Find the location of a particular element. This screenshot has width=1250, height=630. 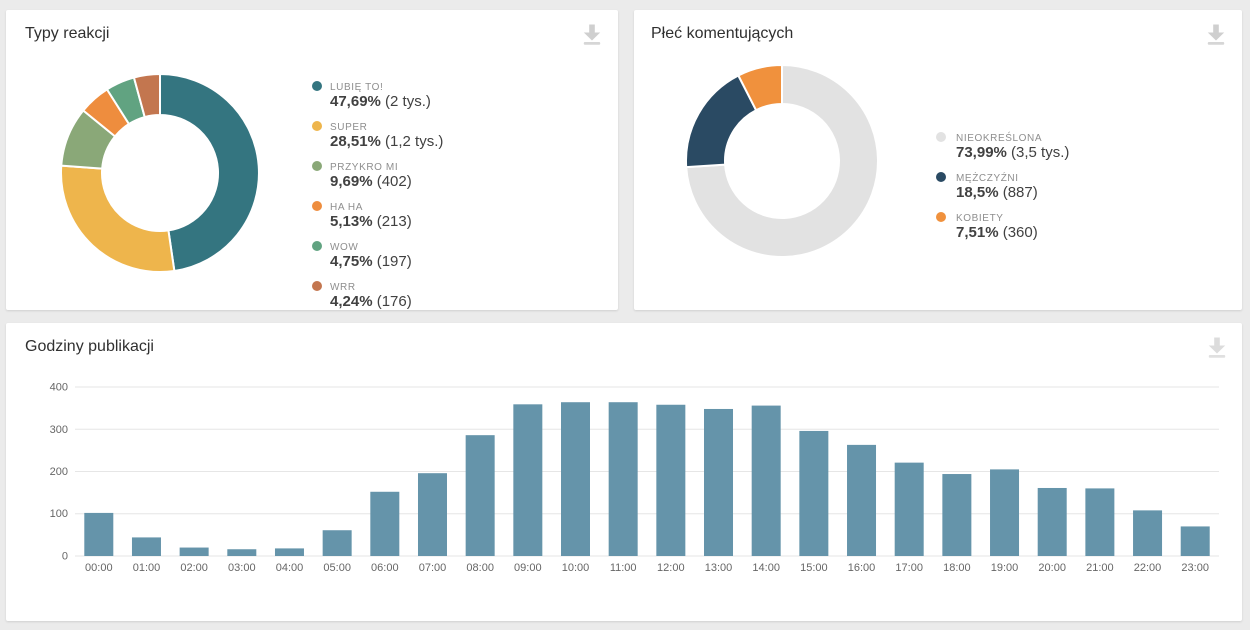

svg-text: 09:00 is located at coordinates (528, 568).